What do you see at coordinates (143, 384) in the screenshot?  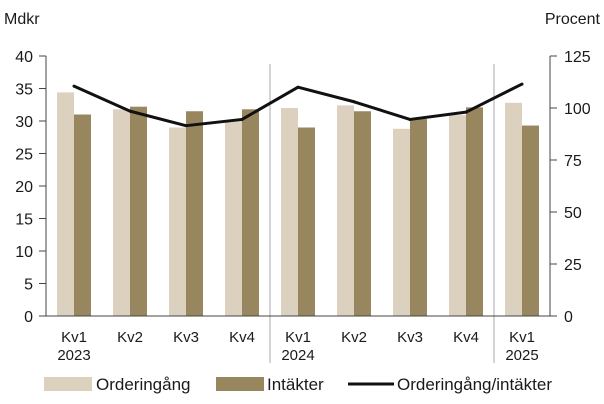 I see `legend-label-orderingang: Orderingång` at bounding box center [143, 384].